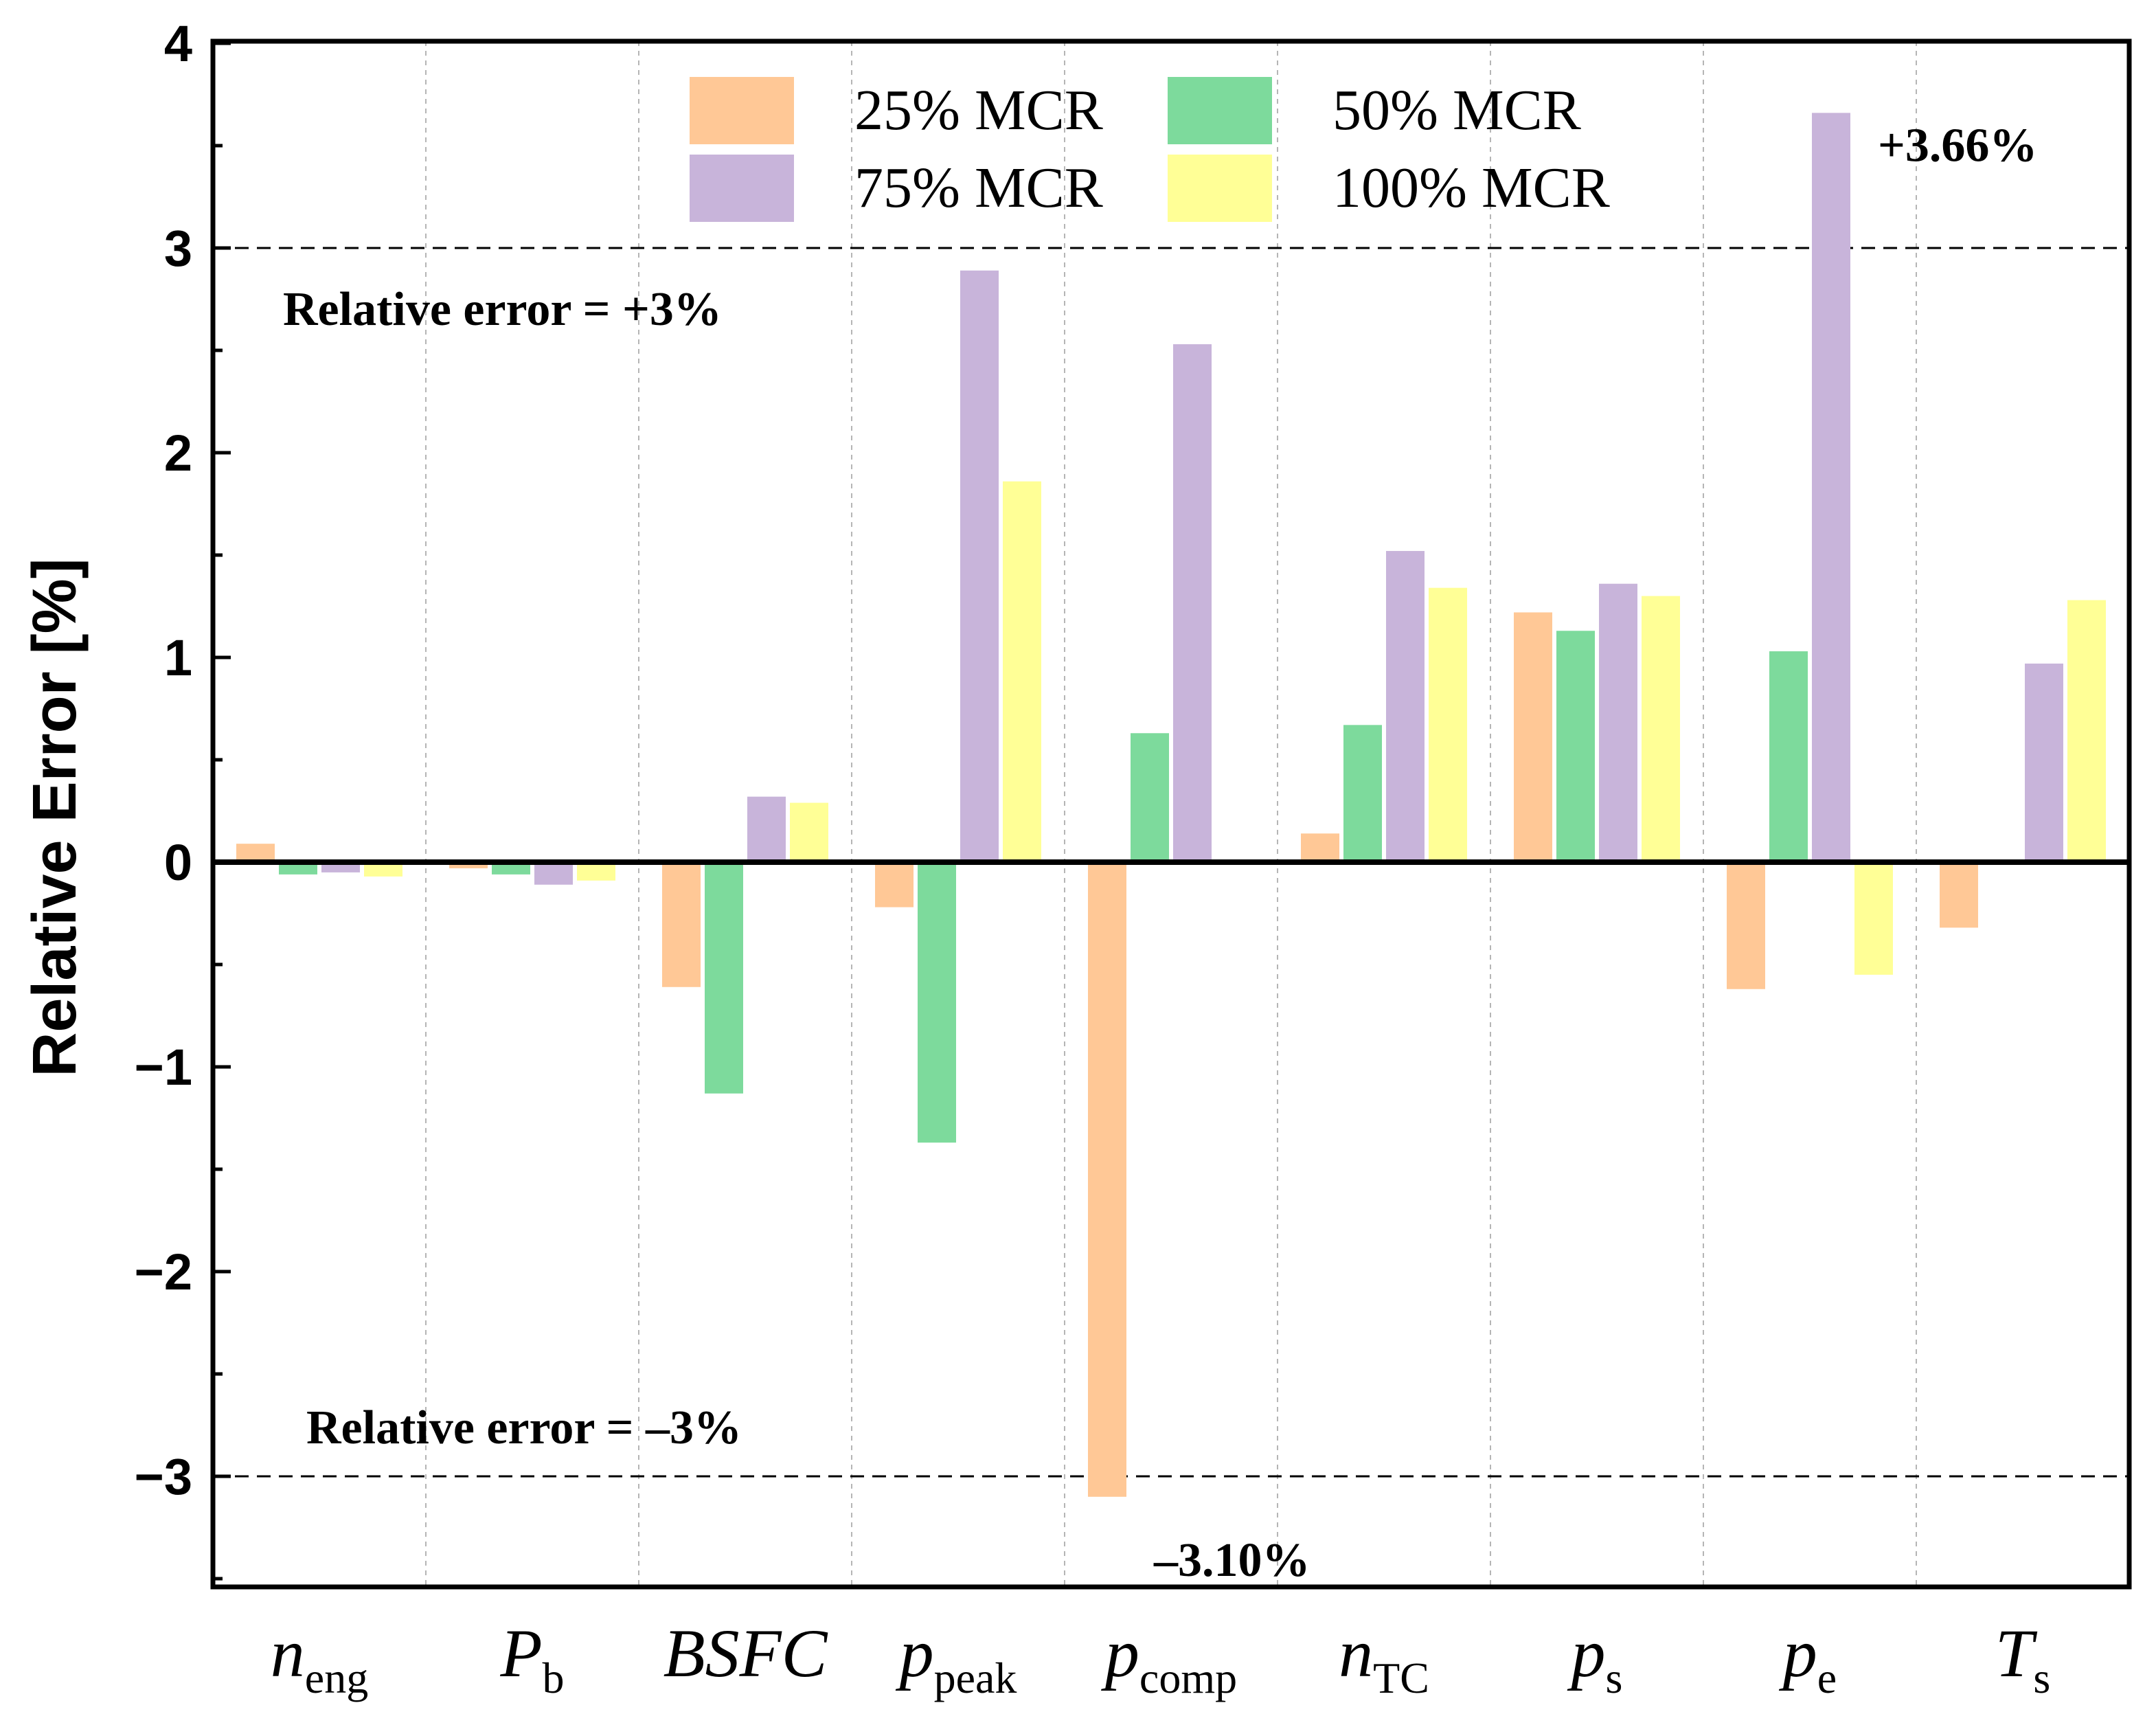 The image size is (2156, 1714). I want to click on x-category-label: ps, so click(1595, 1658).